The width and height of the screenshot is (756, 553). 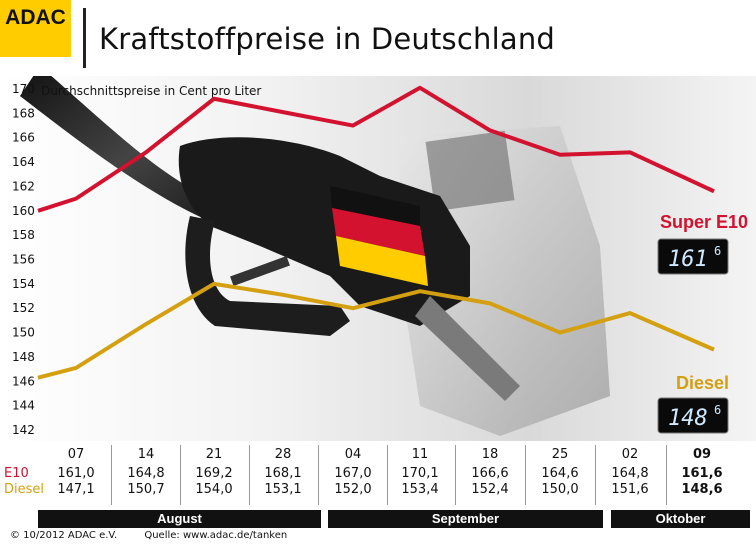 What do you see at coordinates (23, 113) in the screenshot?
I see `y-tick-label: 168` at bounding box center [23, 113].